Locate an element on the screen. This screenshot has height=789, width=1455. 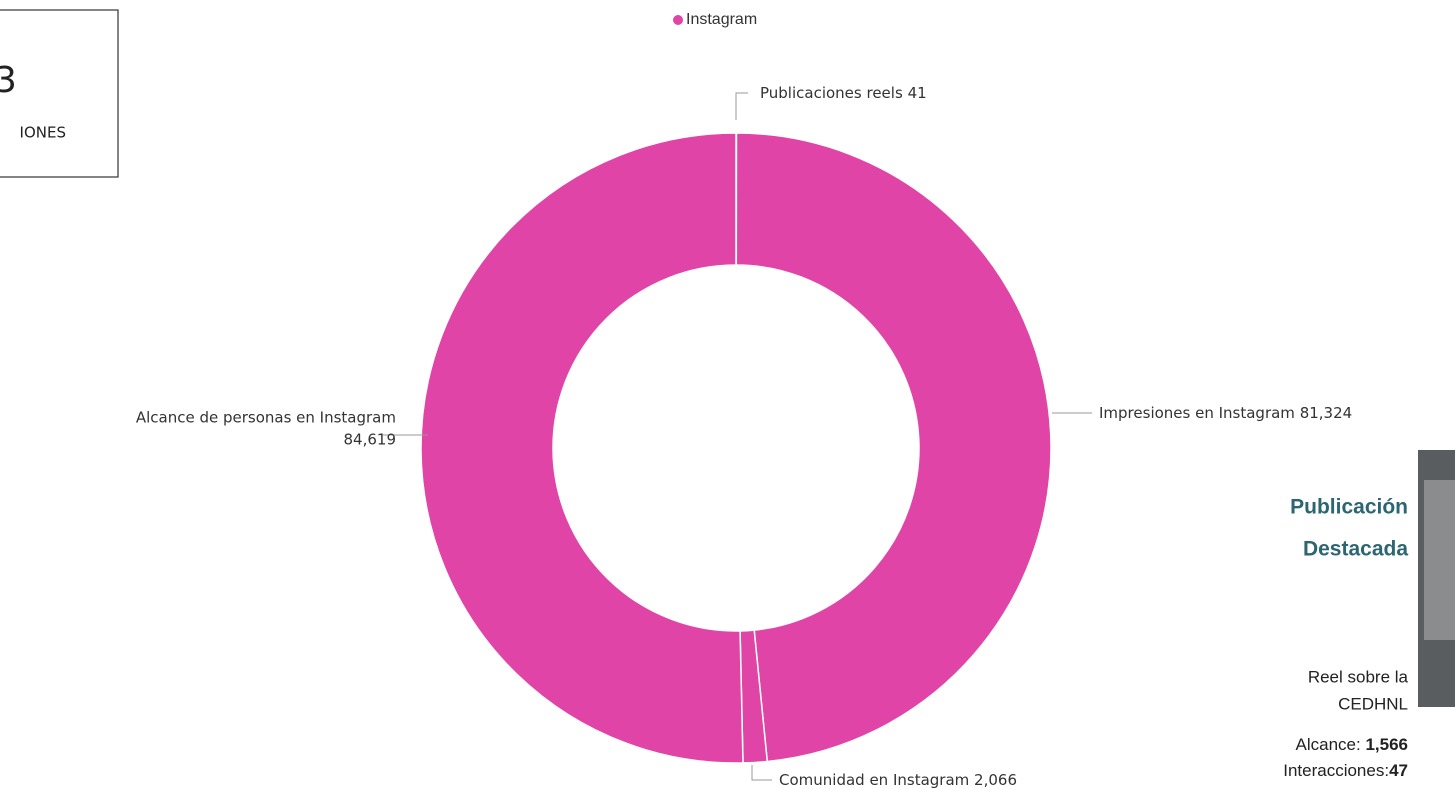
data-label-category: Comunidad en Instagram is located at coordinates (874, 780).